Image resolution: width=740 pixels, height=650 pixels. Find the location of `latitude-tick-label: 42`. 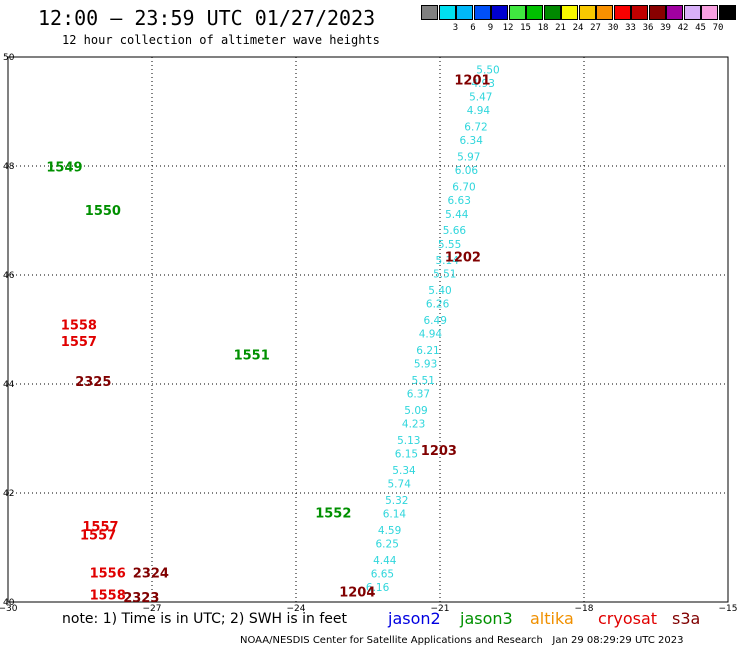

latitude-tick-label: 42 is located at coordinates (8, 494).